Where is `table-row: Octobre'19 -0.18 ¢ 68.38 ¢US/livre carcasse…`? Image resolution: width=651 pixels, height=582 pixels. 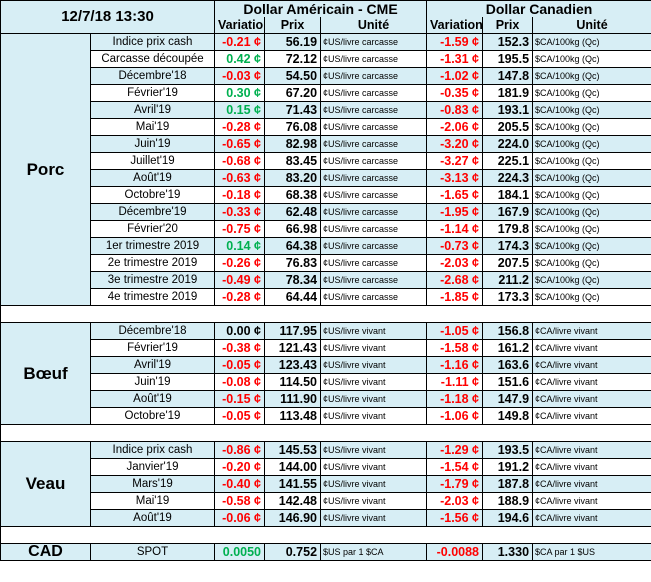 table-row: Octobre'19 -0.18 ¢ 68.38 ¢US/livre carcasse… is located at coordinates (326, 195).